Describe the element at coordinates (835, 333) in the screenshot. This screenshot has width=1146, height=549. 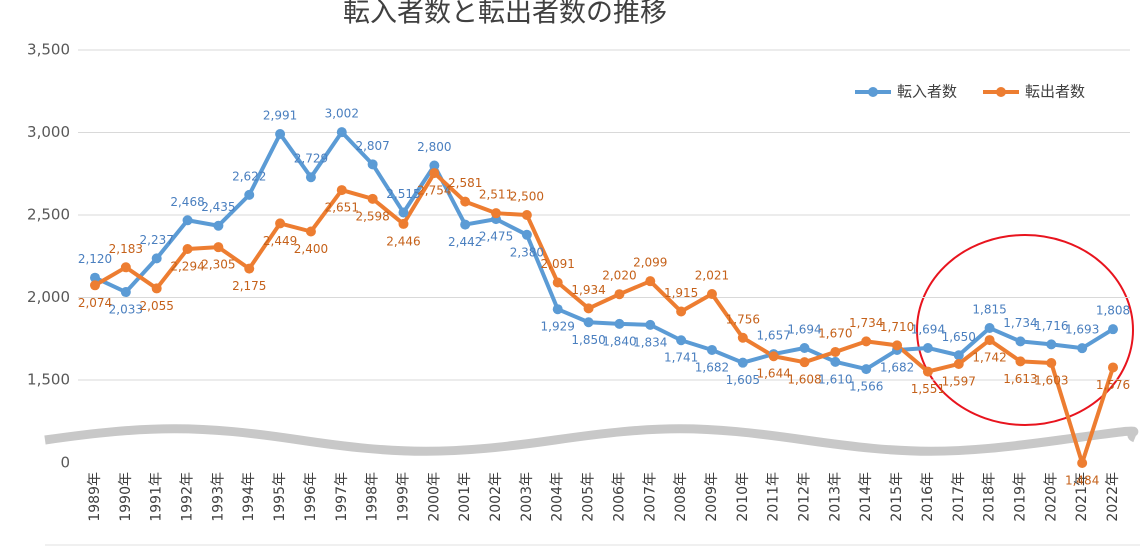
I see `data-label: 1,670` at that location.